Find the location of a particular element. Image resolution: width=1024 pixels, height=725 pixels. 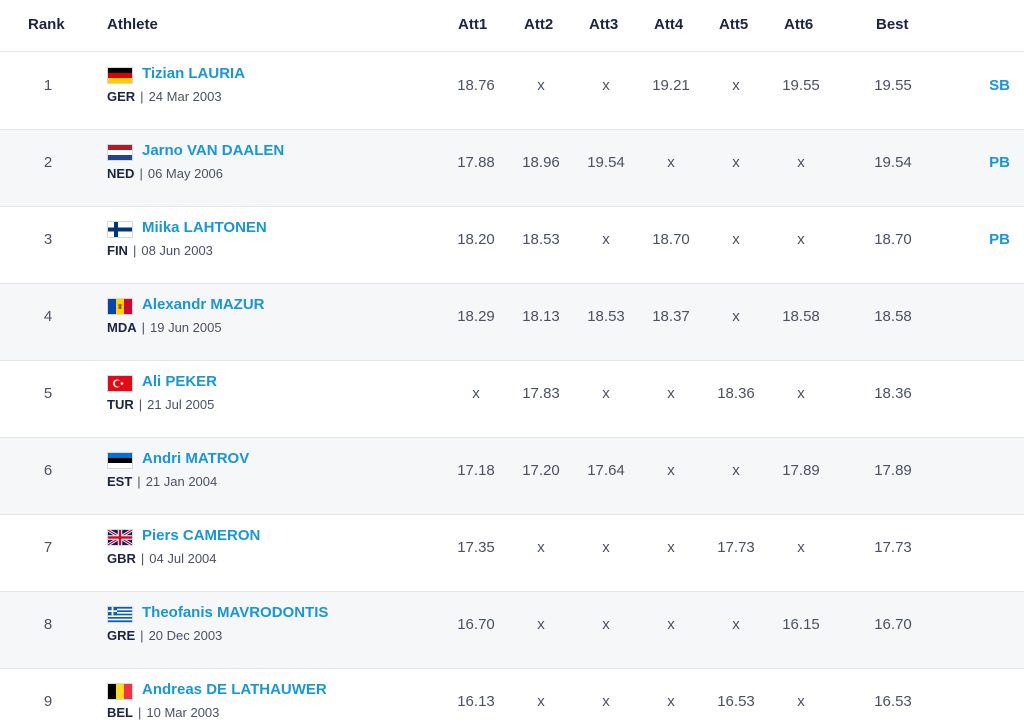

record-badge: PB is located at coordinates (999, 162).